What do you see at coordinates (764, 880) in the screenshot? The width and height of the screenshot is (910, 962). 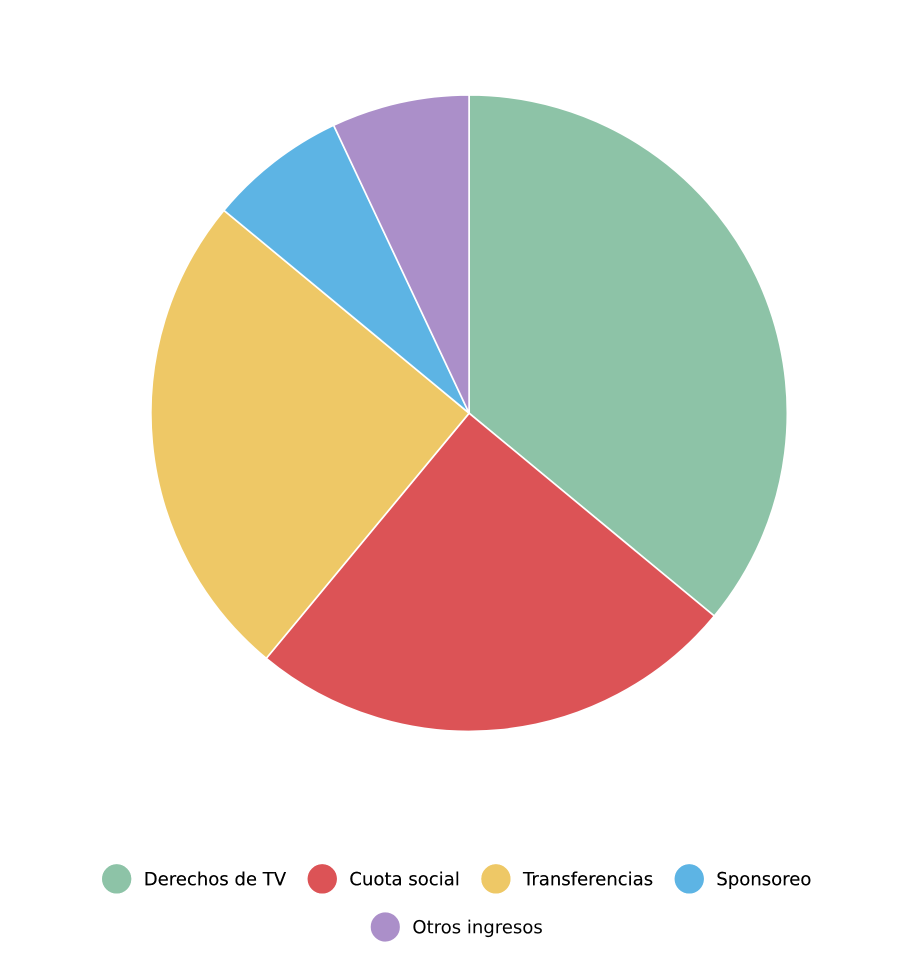 I see `legend-label: Sponsoreo` at bounding box center [764, 880].